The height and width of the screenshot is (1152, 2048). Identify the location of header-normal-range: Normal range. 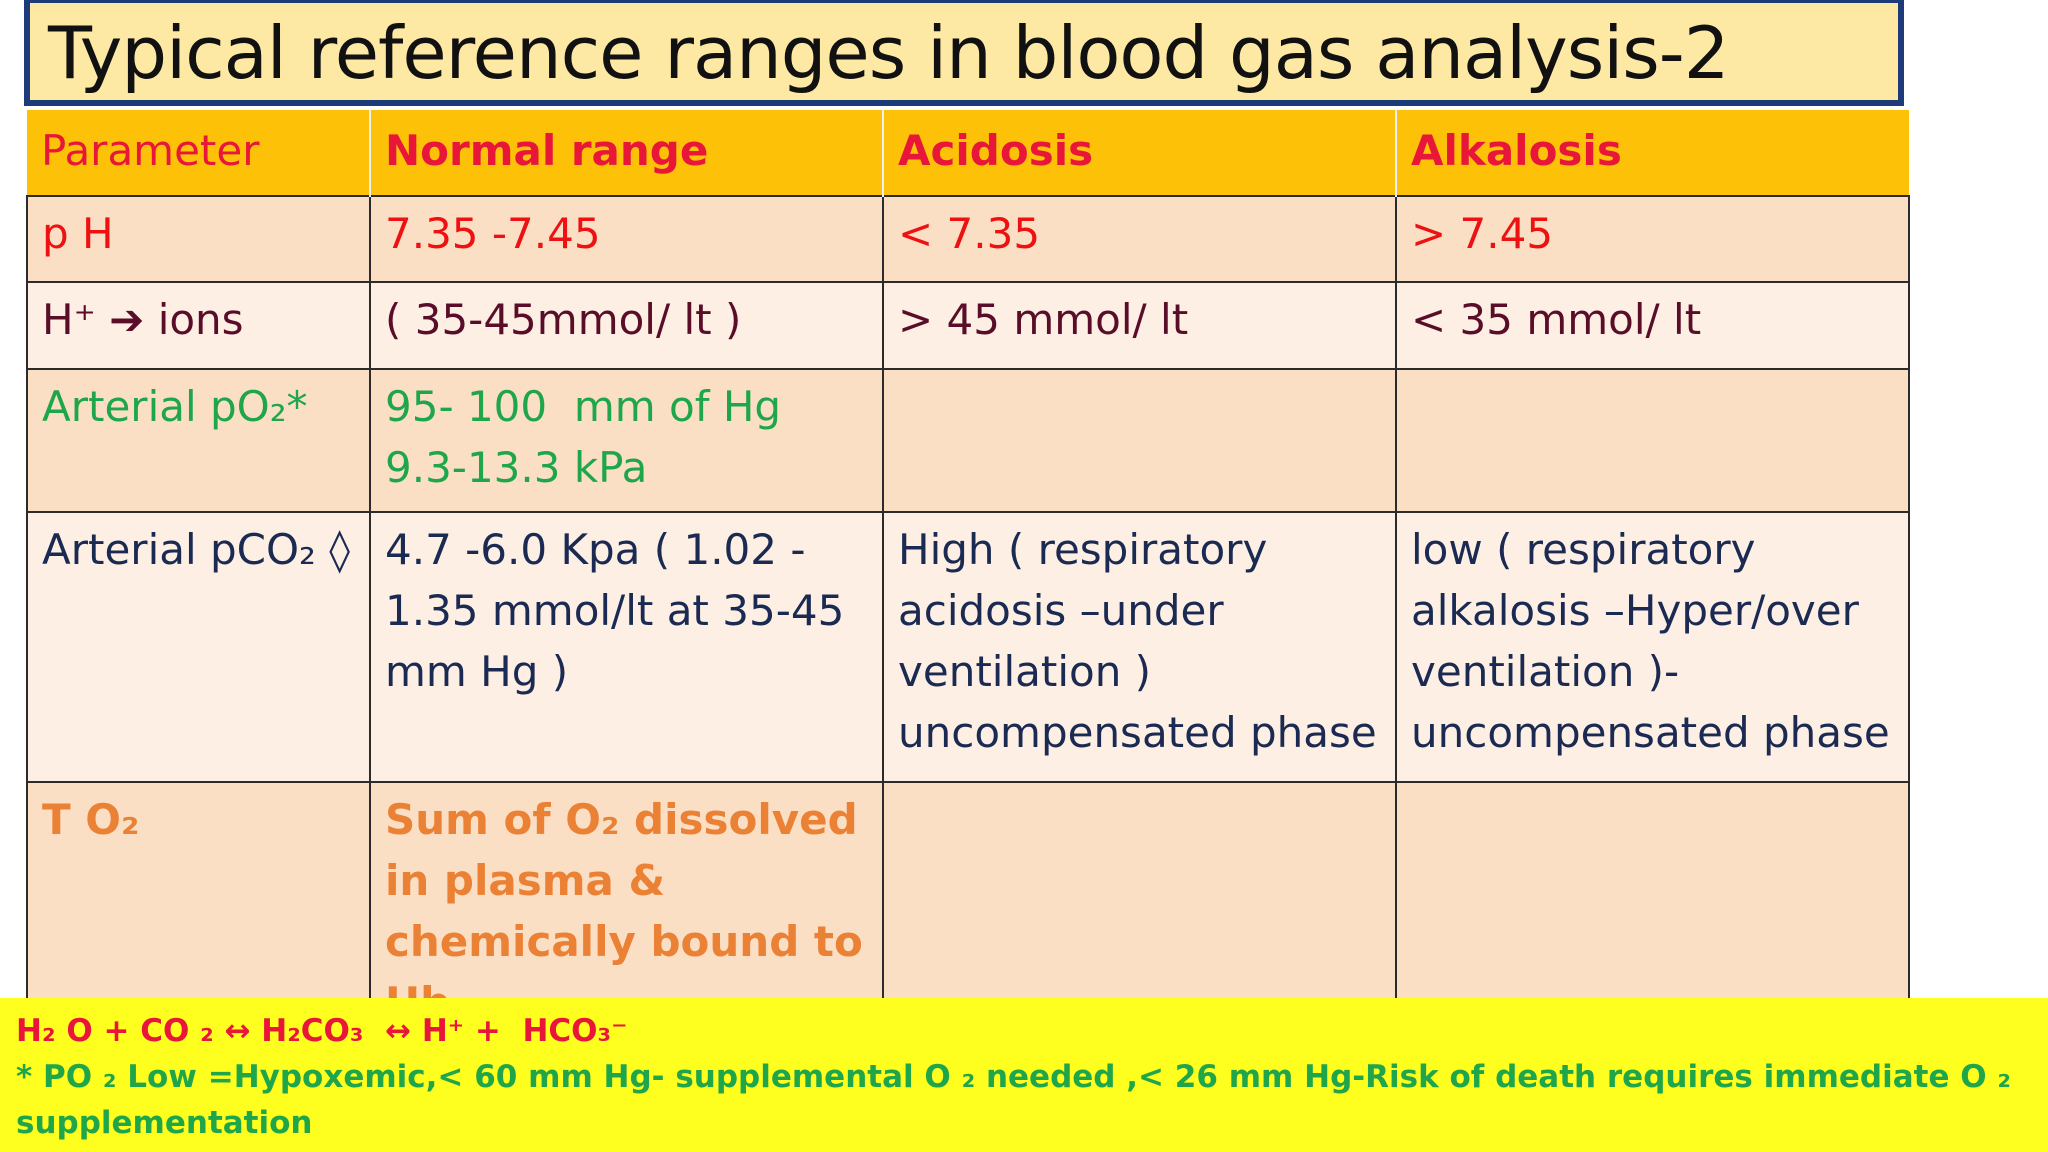
(627, 153).